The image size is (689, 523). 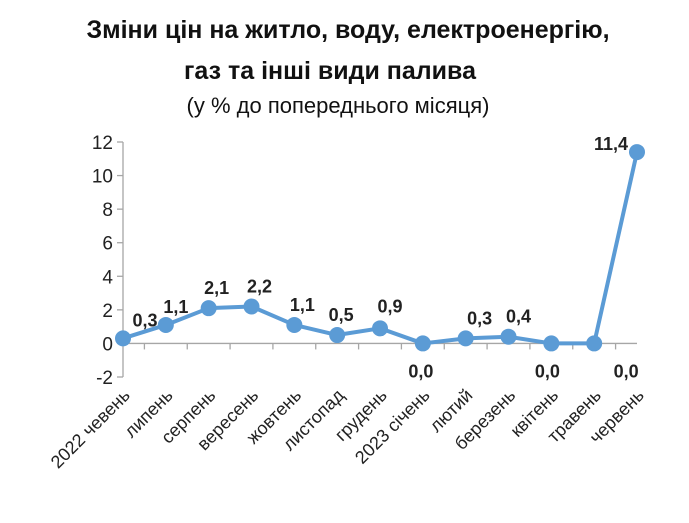 What do you see at coordinates (107, 311) in the screenshot?
I see `y-tick-label: 2` at bounding box center [107, 311].